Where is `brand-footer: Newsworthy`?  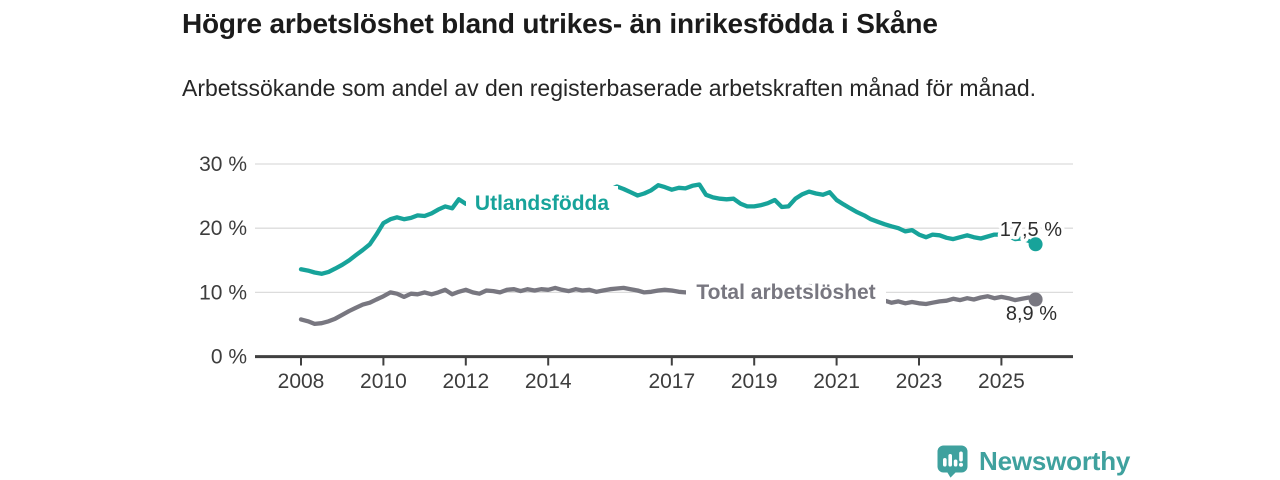 brand-footer: Newsworthy is located at coordinates (1033, 461).